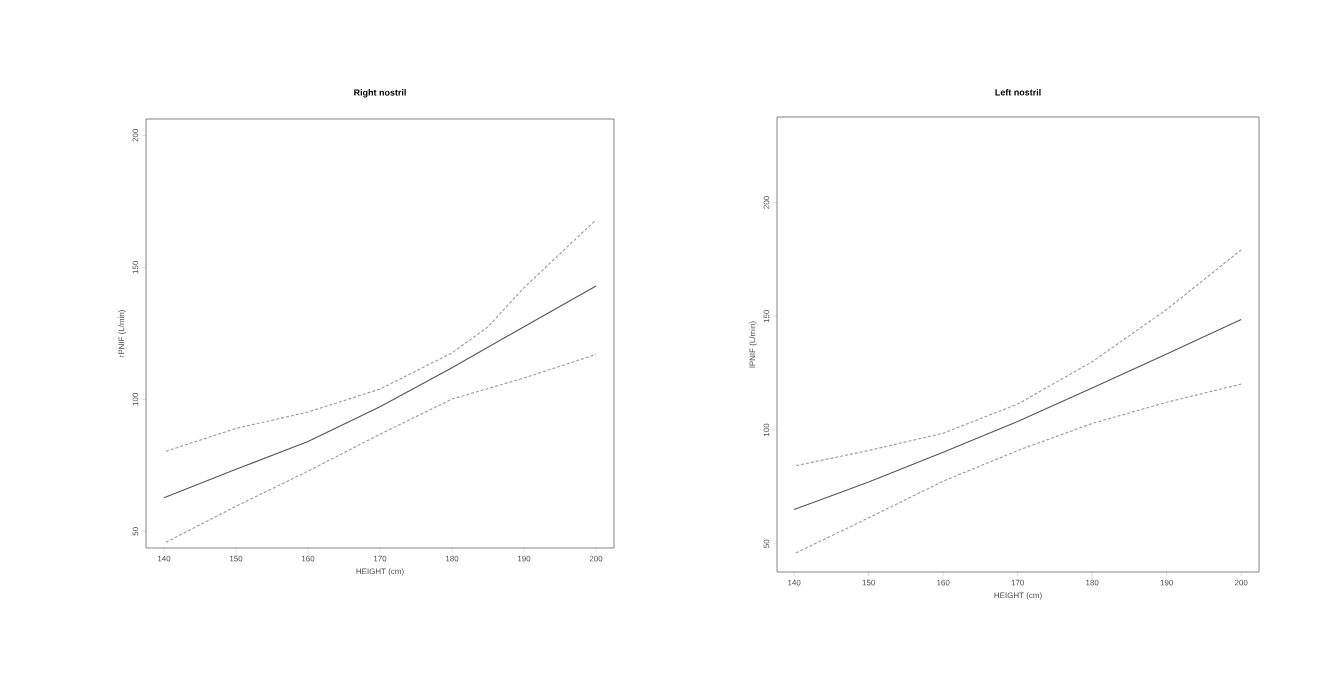 This screenshot has height=689, width=1322. Describe the element at coordinates (380, 93) in the screenshot. I see `chart-title: Right nostril` at that location.